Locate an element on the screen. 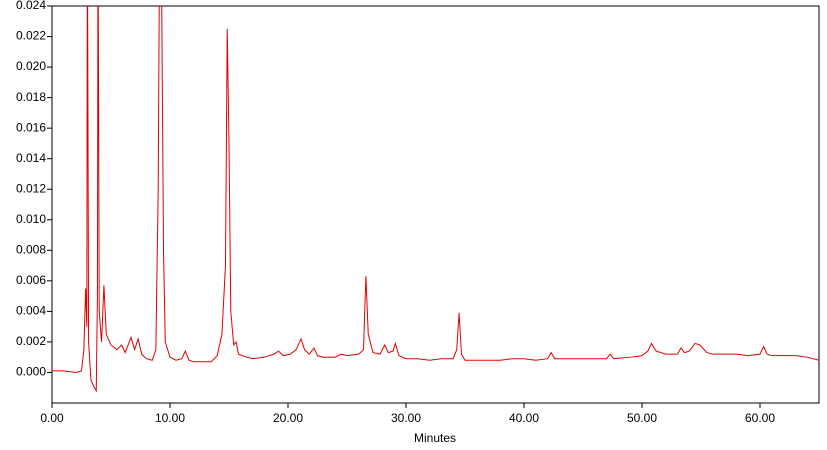 Image resolution: width=827 pixels, height=450 pixels. y-tick-label: 0.002 is located at coordinates (31, 341).